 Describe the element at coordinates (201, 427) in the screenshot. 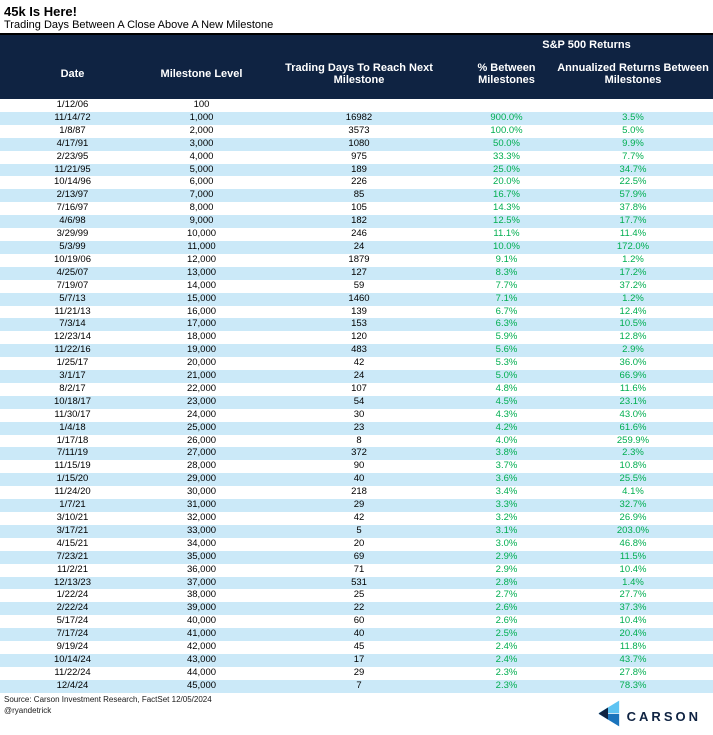

I see `table-cell: 25,000` at that location.